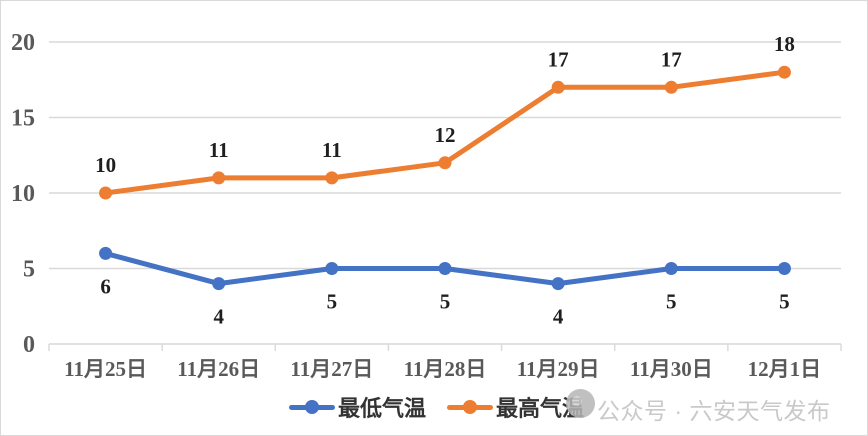  I want to click on min-temp-data-label: 6, so click(105, 286).